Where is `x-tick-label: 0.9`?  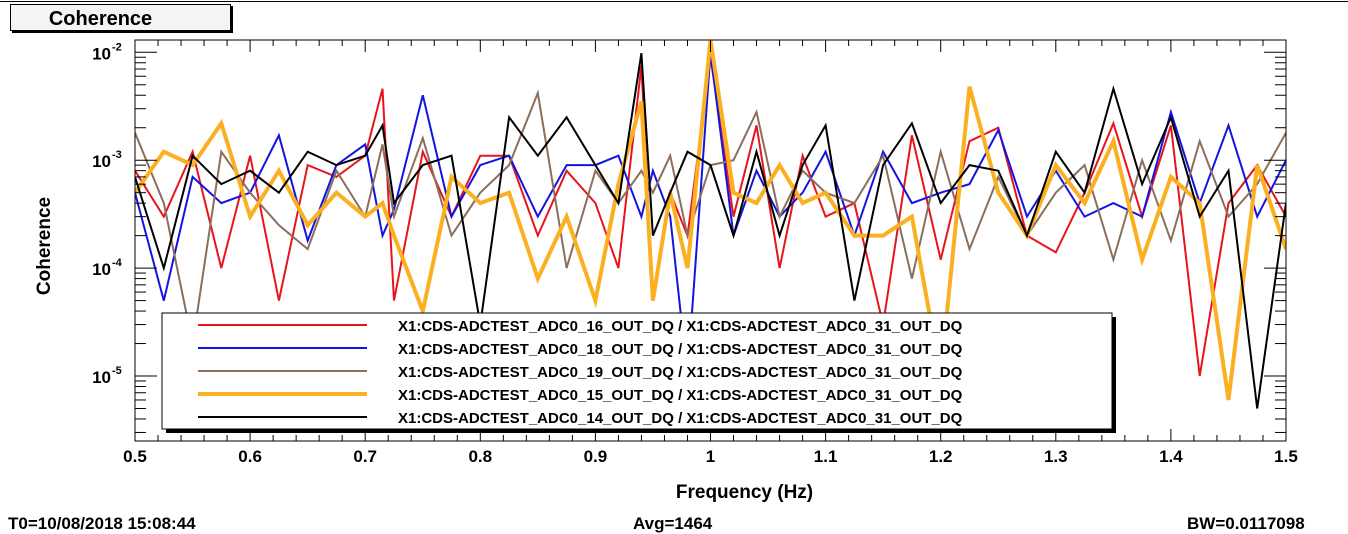 x-tick-label: 0.9 is located at coordinates (596, 456).